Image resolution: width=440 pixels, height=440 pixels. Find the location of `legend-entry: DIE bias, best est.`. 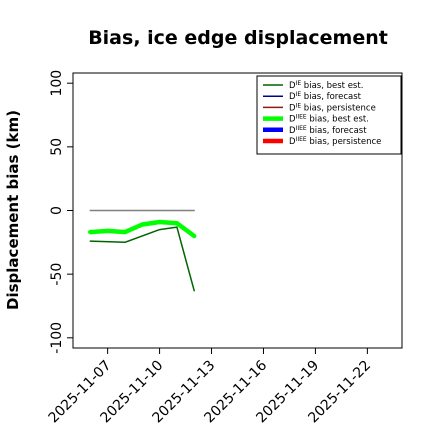

legend-entry: DIE bias, best est. is located at coordinates (326, 85).